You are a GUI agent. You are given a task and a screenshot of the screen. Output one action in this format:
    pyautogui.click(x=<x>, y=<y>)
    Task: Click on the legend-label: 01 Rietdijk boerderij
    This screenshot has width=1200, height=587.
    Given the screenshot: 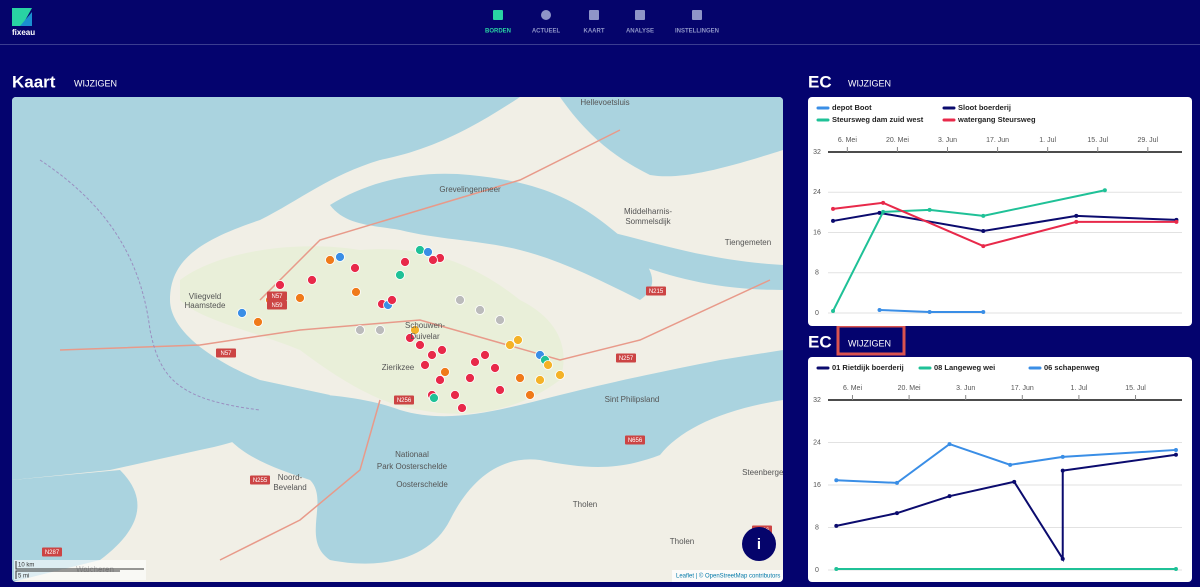 What is the action you would take?
    pyautogui.click(x=868, y=367)
    